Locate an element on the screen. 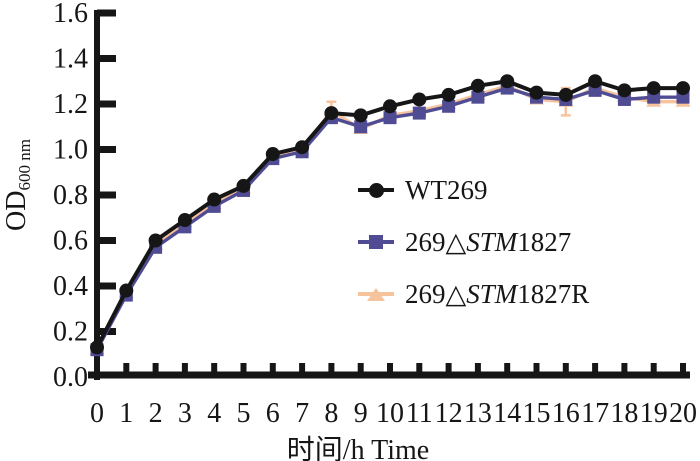 The image size is (700, 461). svg-text: 10 is located at coordinates (390, 413).